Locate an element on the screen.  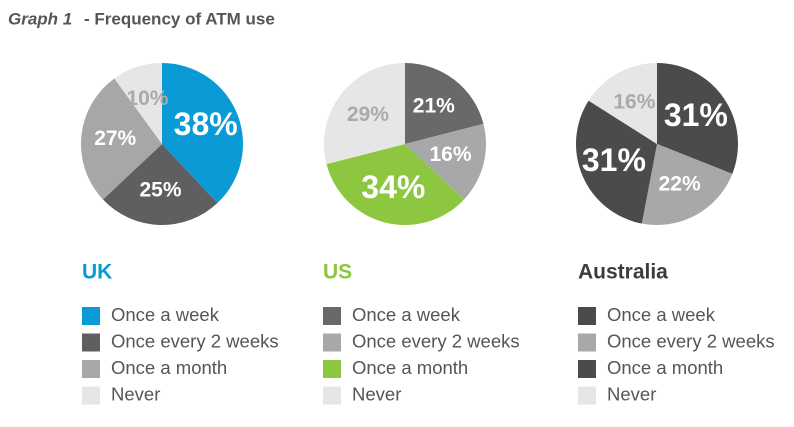
pie-title: Australia is located at coordinates (623, 272).